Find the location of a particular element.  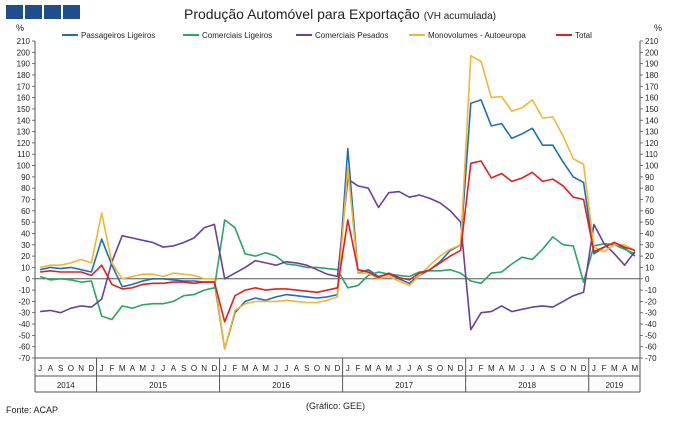

y-tick-label-left: 20 is located at coordinates (25, 256).